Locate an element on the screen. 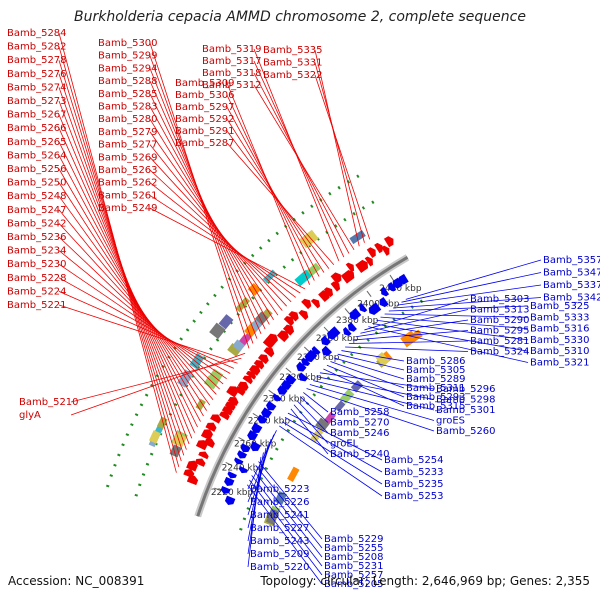 This screenshot has width=600, height=600. reverse-gene-label: Bamb_5301 is located at coordinates (466, 410).